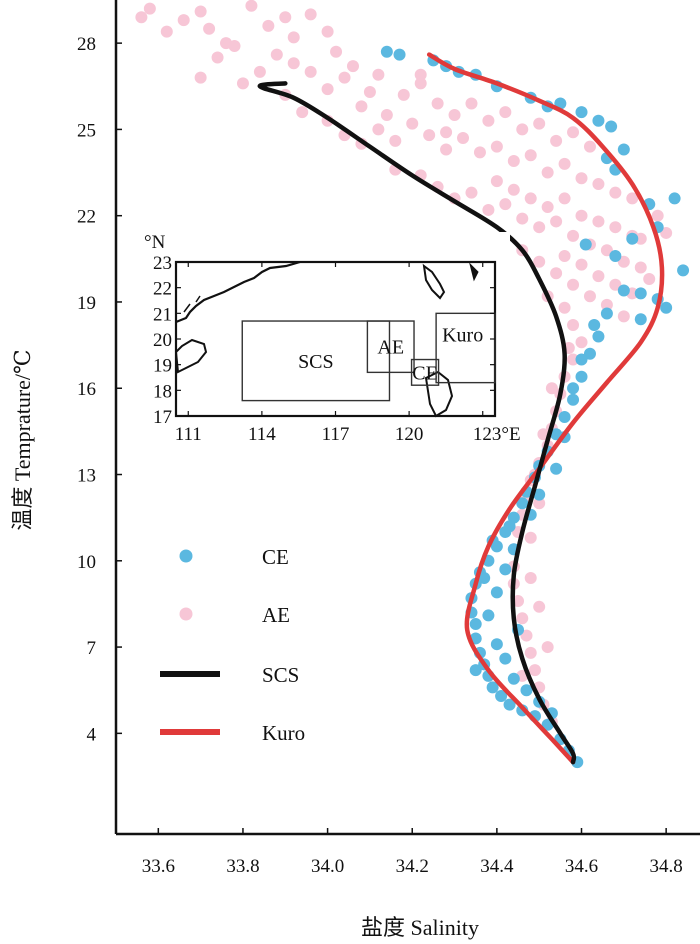 Image resolution: width=700 pixels, height=944 pixels. I want to click on region-label-kuro: Kuro, so click(462, 335).